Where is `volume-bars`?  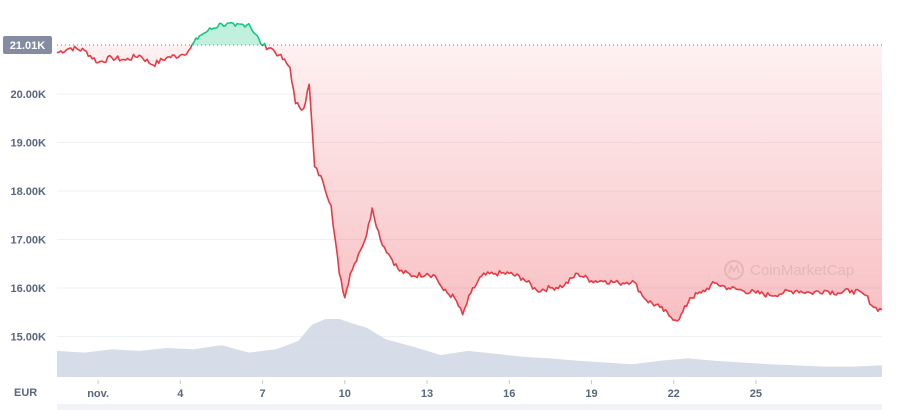
volume-bars is located at coordinates (469, 348).